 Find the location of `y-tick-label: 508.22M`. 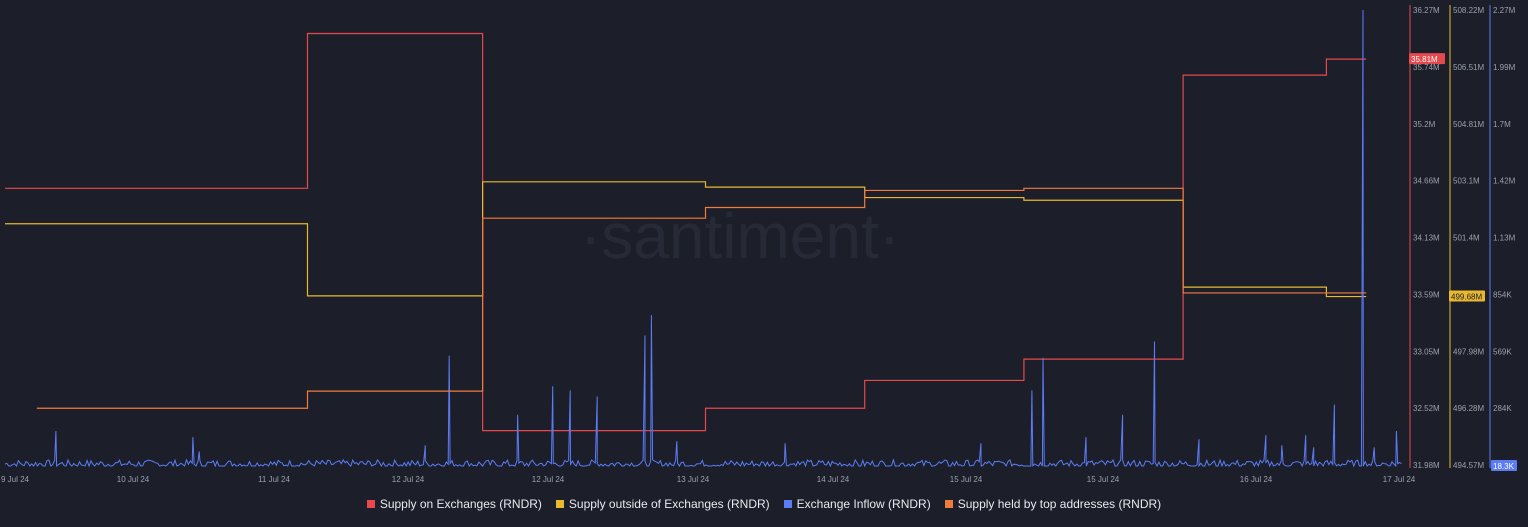

y-tick-label: 508.22M is located at coordinates (1468, 10).